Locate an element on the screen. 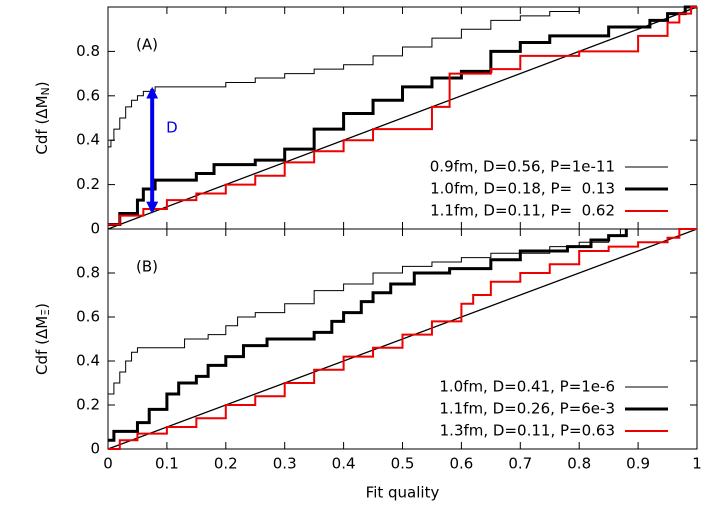 This screenshot has height=515, width=709. x-tick-label: 0.5 is located at coordinates (403, 464).